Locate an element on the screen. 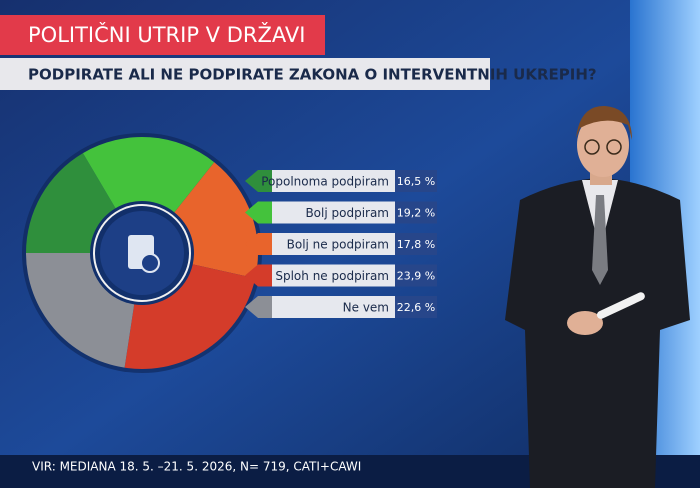 The image size is (700, 492). value-label: 22,6 % is located at coordinates (416, 307).